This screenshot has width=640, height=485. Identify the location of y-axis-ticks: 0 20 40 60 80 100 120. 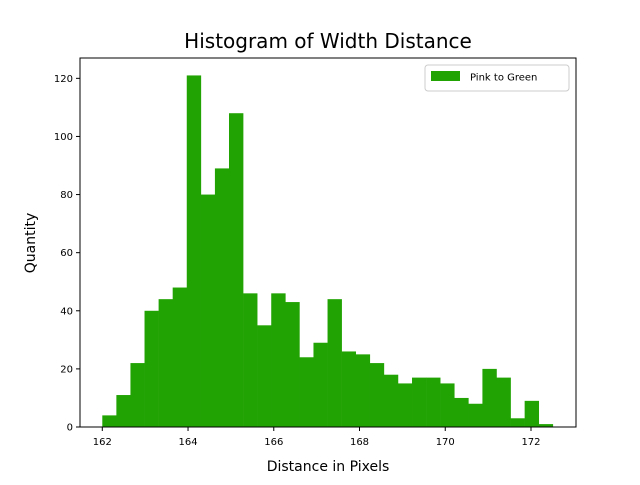
(67, 254).